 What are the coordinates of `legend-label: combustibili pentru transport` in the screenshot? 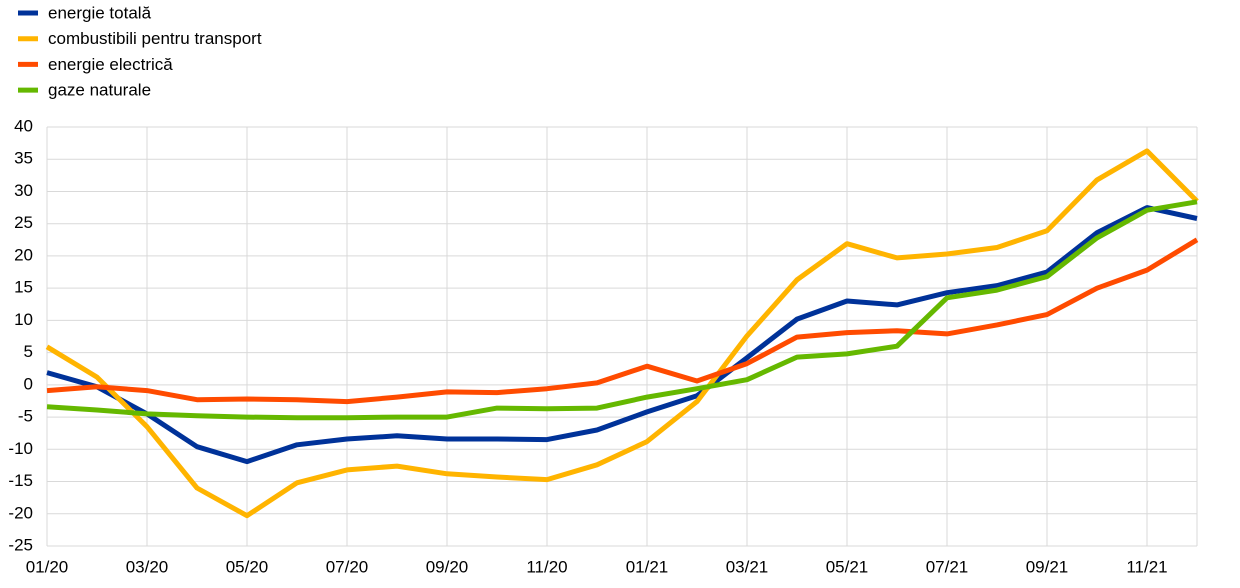 It's located at (155, 38).